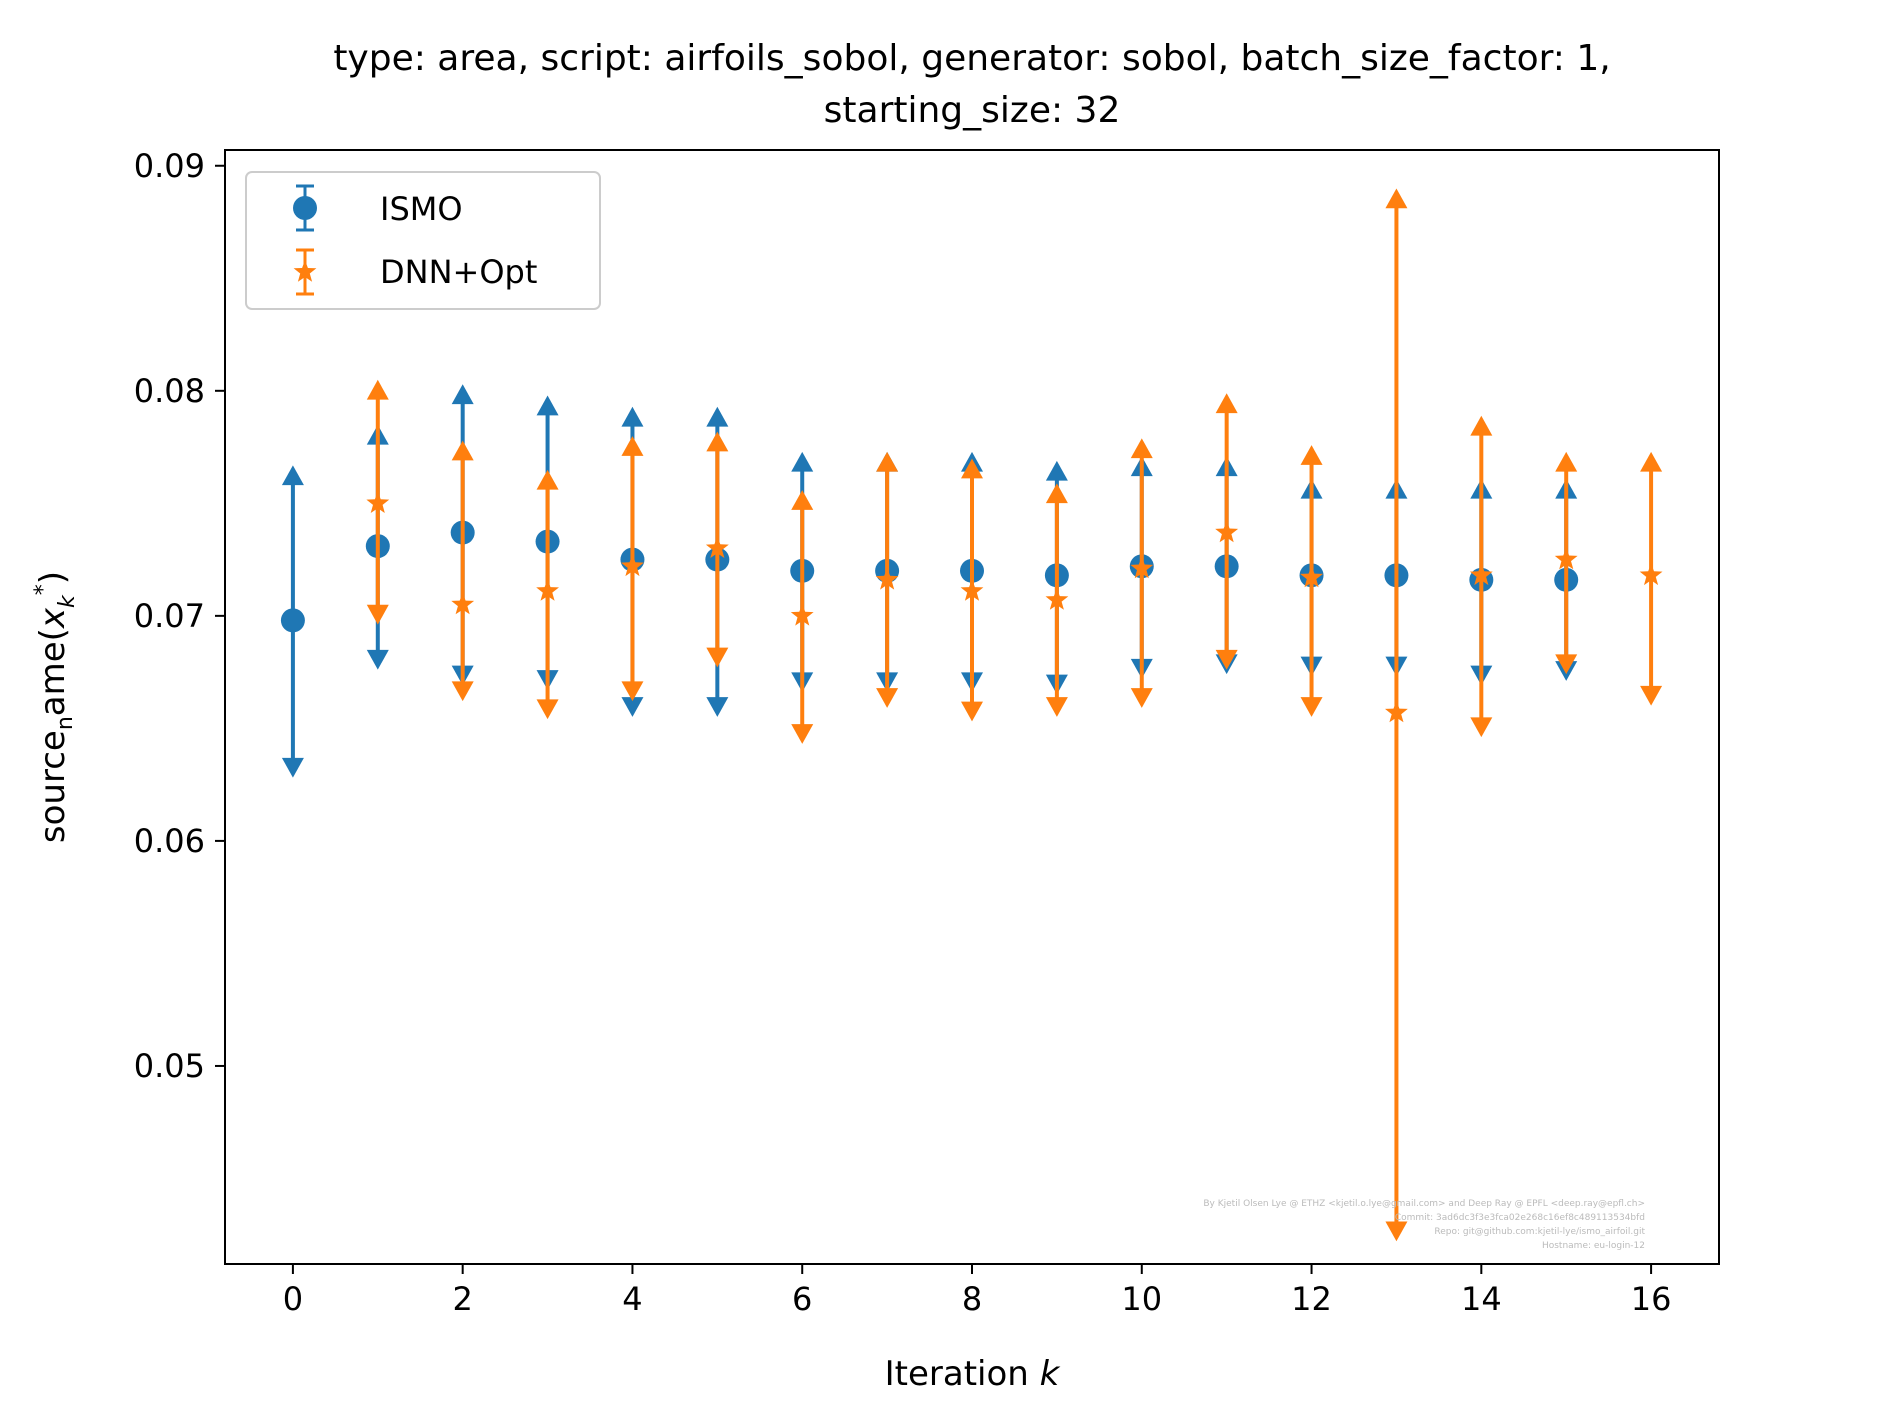 This screenshot has width=1887, height=1419. I want to click on y-tick-label: 0.09, so click(169, 166).